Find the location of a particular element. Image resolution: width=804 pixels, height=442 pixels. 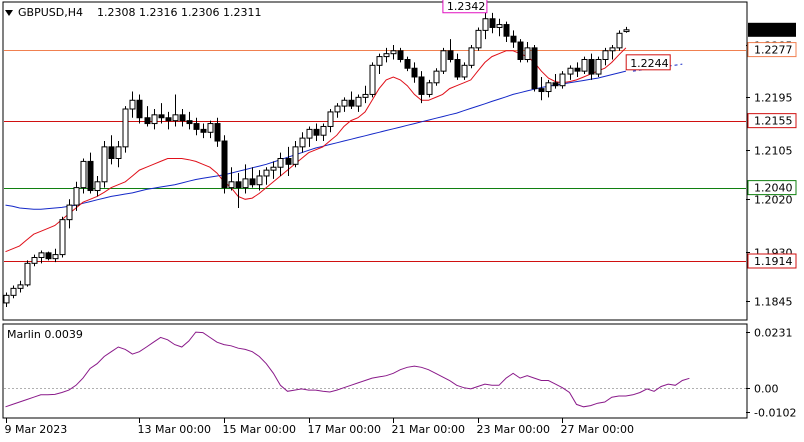

price-annotation-label: 1.2244 is located at coordinates (649, 63).